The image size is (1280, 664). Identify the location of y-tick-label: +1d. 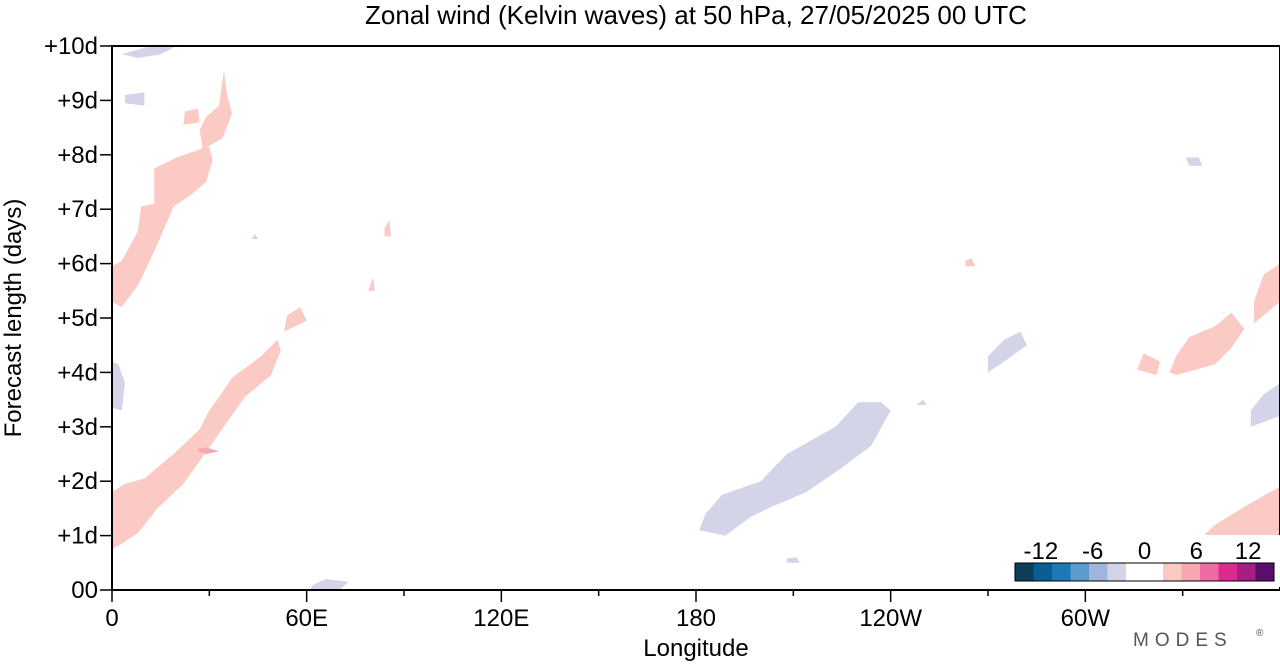
(77, 536).